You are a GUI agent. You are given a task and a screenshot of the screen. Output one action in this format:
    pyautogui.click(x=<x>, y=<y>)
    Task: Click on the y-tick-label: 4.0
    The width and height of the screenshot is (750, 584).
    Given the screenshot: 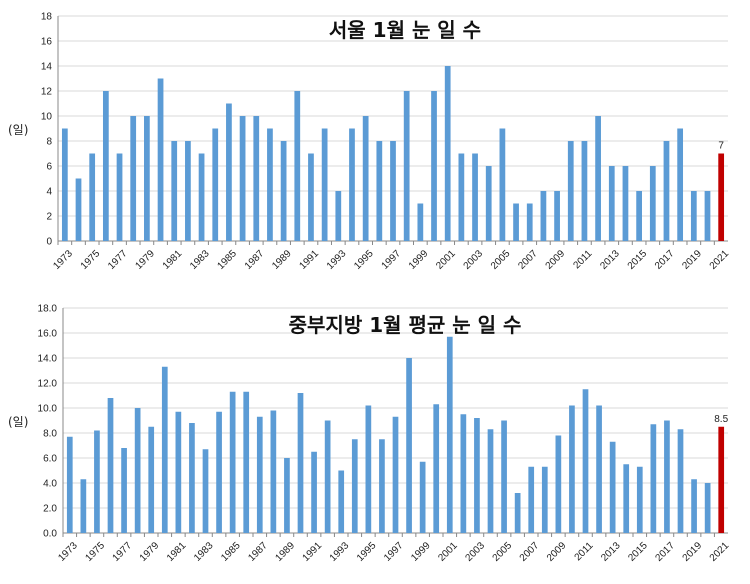 What is the action you would take?
    pyautogui.click(x=50, y=484)
    